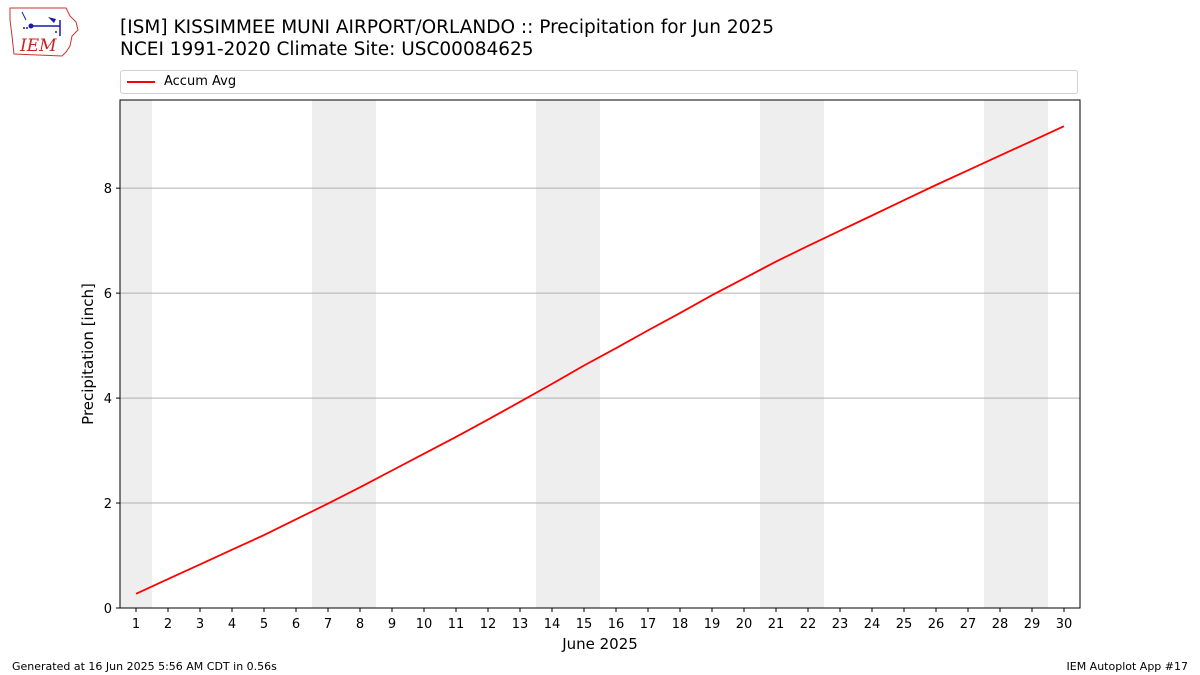  I want to click on x-tick-label-29: 29, so click(1032, 624).